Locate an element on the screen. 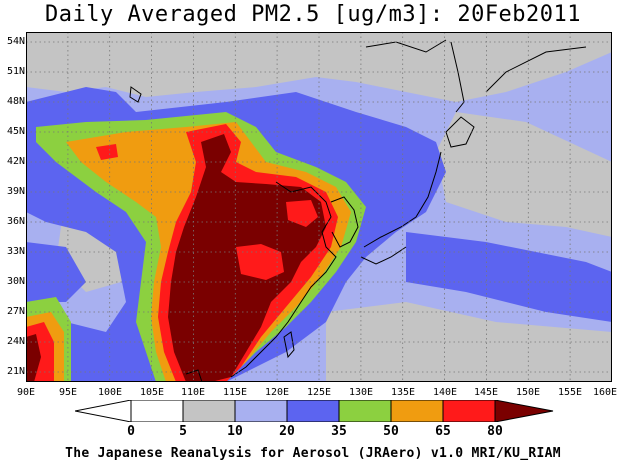 The image size is (626, 466). lon-tick-110e: 110E is located at coordinates (193, 392).